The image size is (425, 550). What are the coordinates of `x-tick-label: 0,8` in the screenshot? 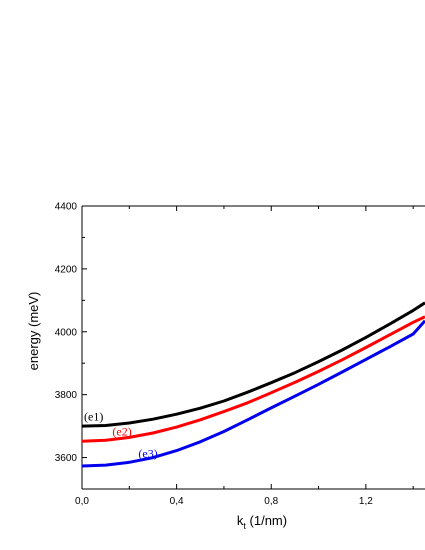 It's located at (271, 501).